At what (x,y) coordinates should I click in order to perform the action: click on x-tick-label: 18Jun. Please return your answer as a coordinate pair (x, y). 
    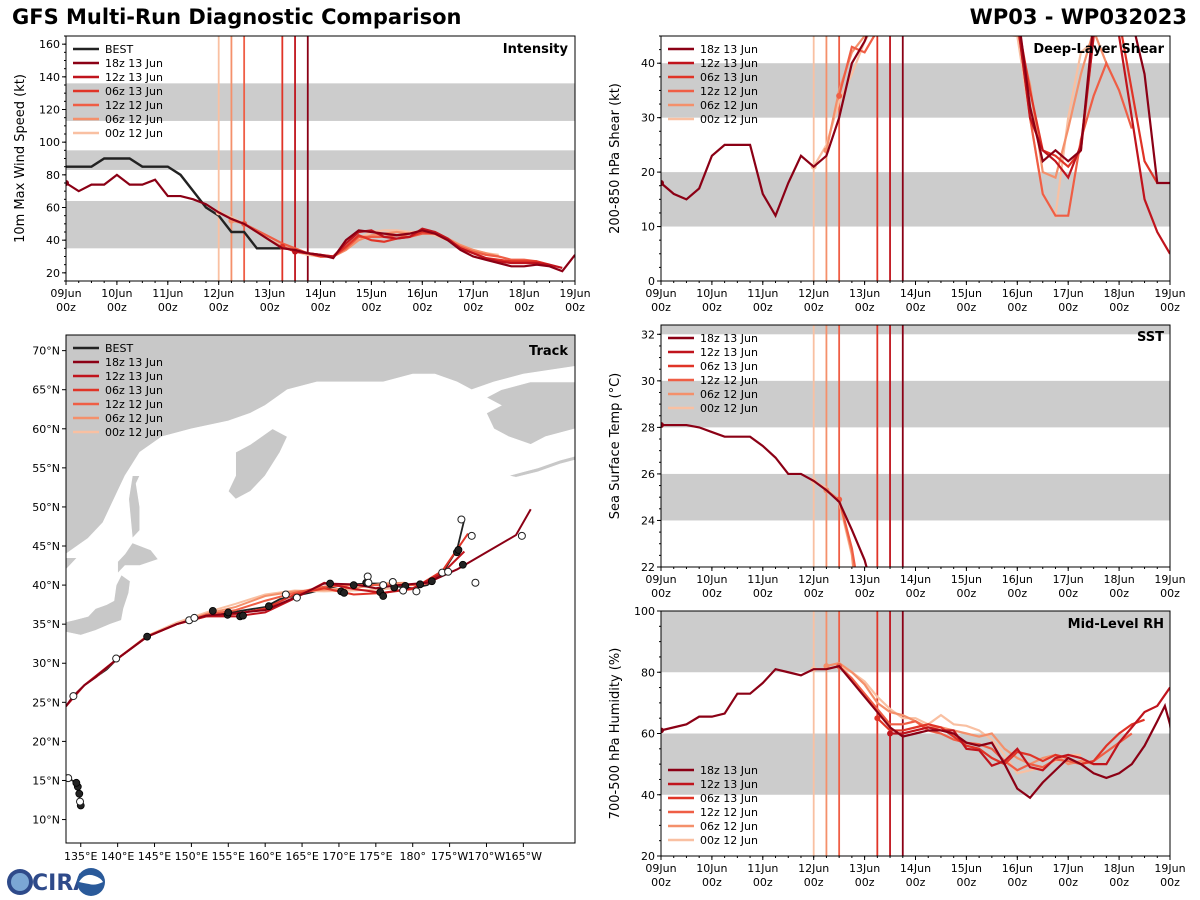
    Looking at the image, I should click on (524, 293).